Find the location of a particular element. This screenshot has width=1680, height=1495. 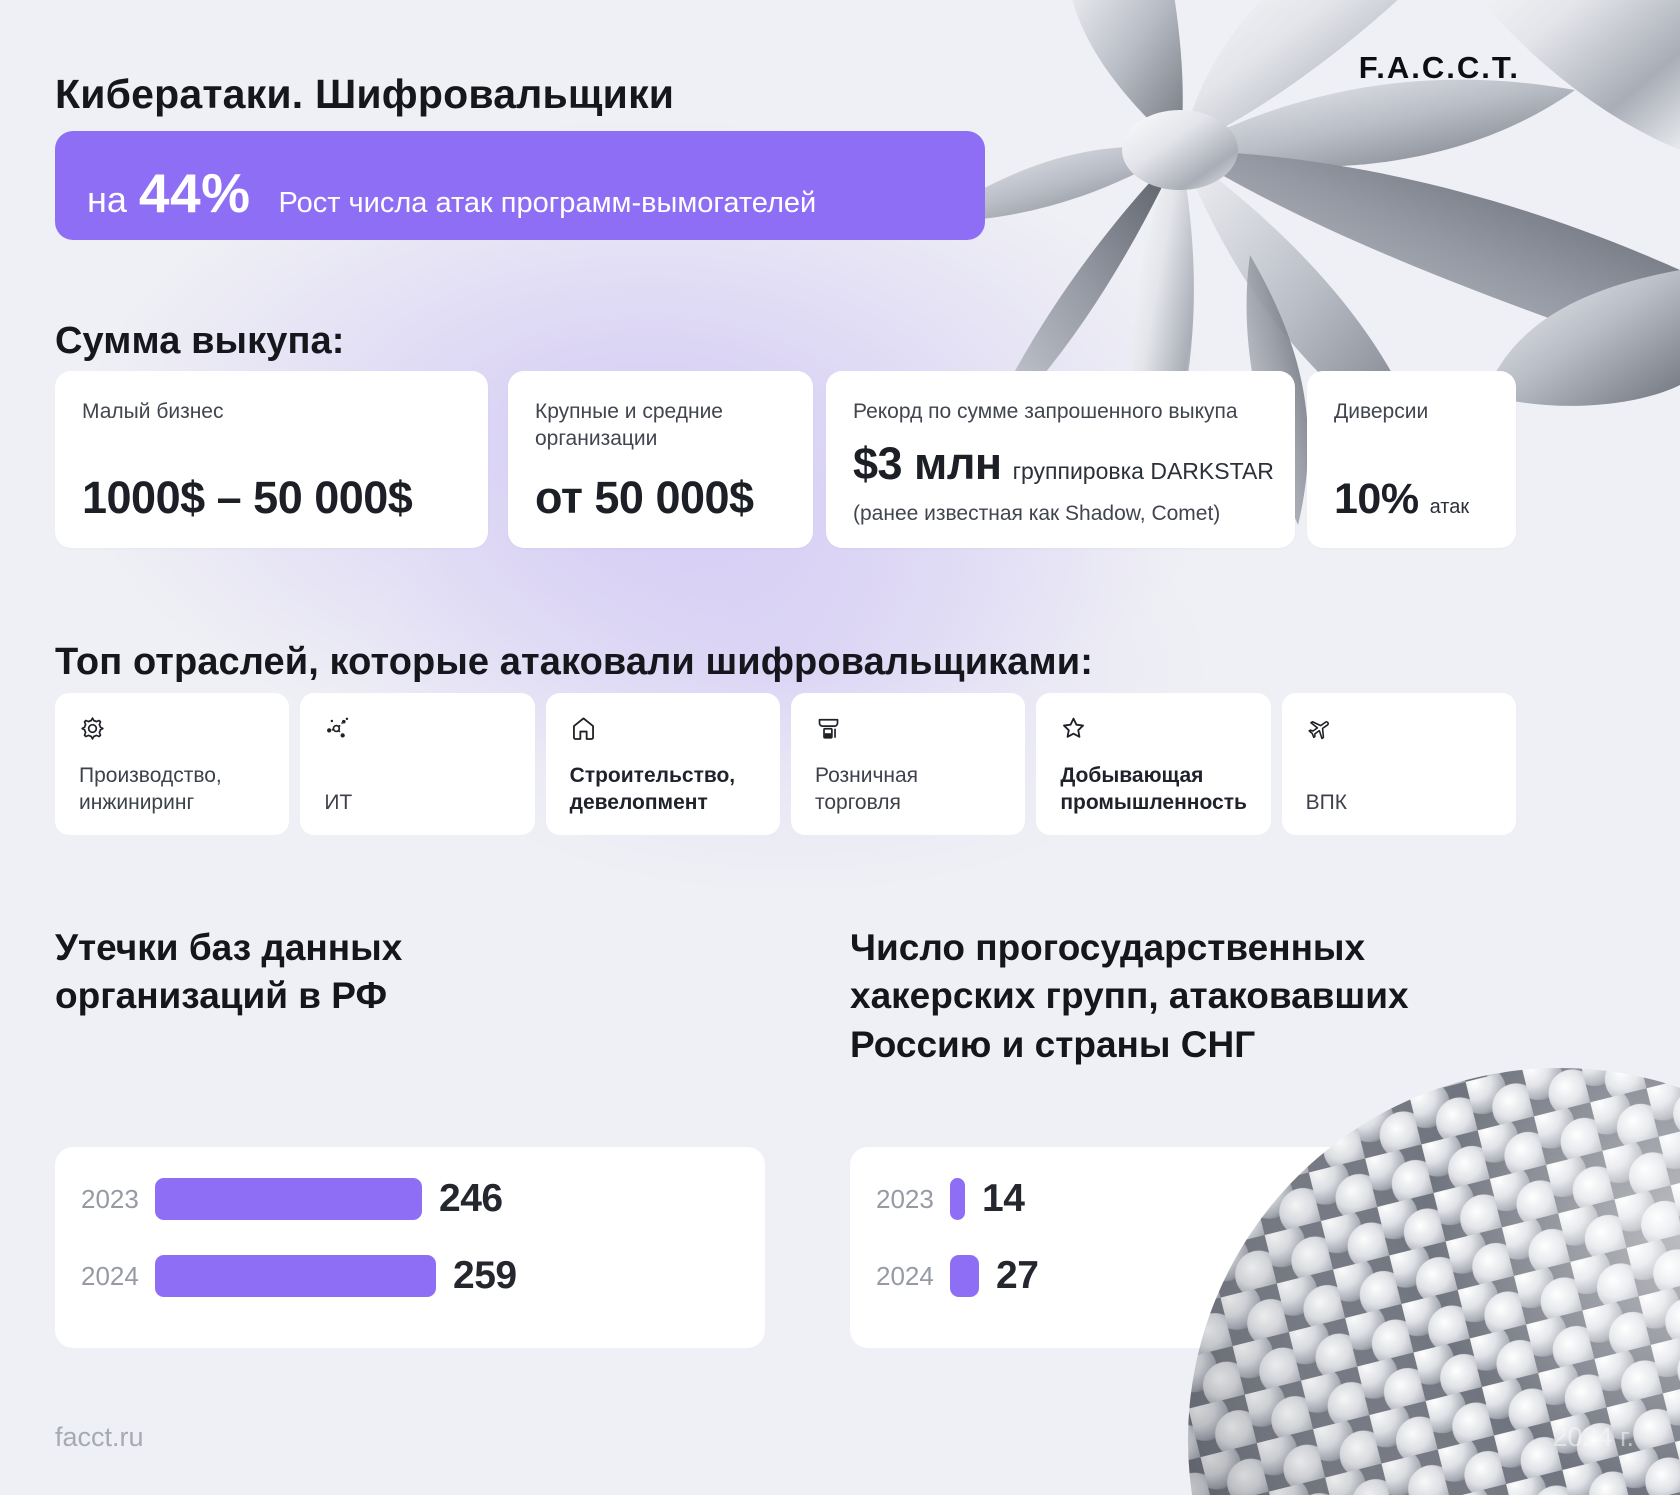

card-label: Рекорд по сумме запрошенного выкупа is located at coordinates (1045, 411).